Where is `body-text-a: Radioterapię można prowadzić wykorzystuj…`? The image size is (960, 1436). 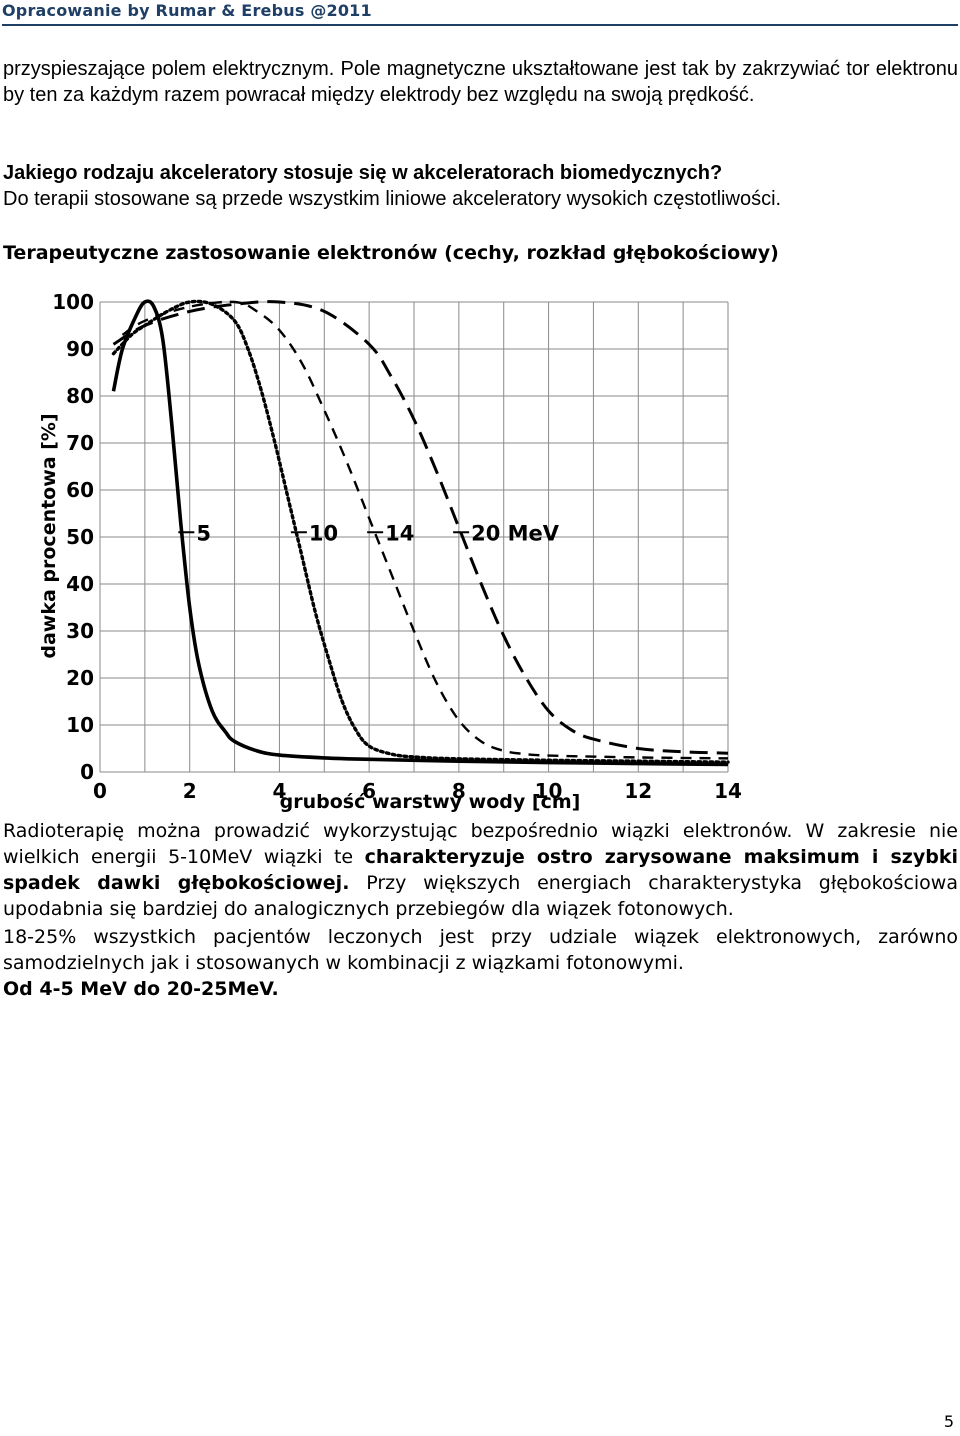
body-text-a: Radioterapię można prowadzić wykorzystuj… is located at coordinates (480, 844).